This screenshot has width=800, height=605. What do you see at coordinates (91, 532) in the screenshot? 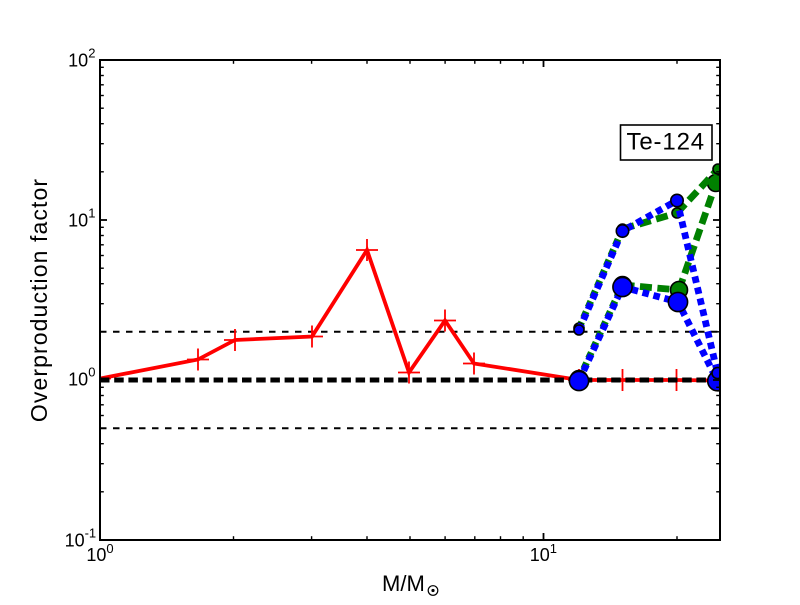
I see `svg-text: -1` at bounding box center [91, 532].